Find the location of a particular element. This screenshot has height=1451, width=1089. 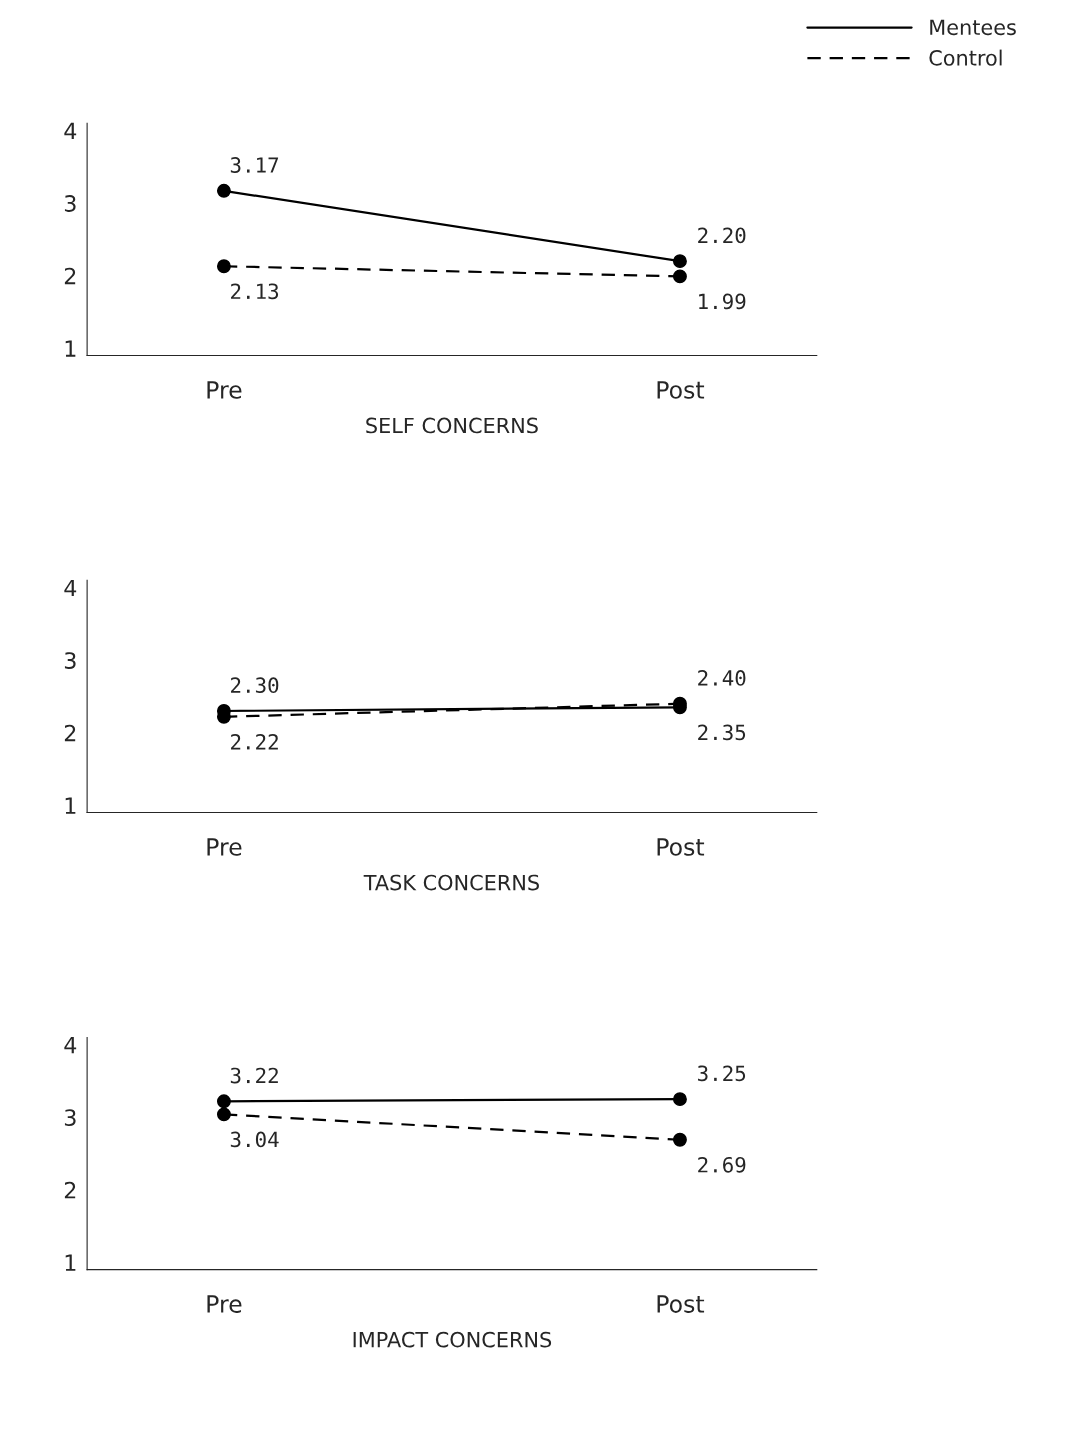

data-label: 3.17 is located at coordinates (254, 165).